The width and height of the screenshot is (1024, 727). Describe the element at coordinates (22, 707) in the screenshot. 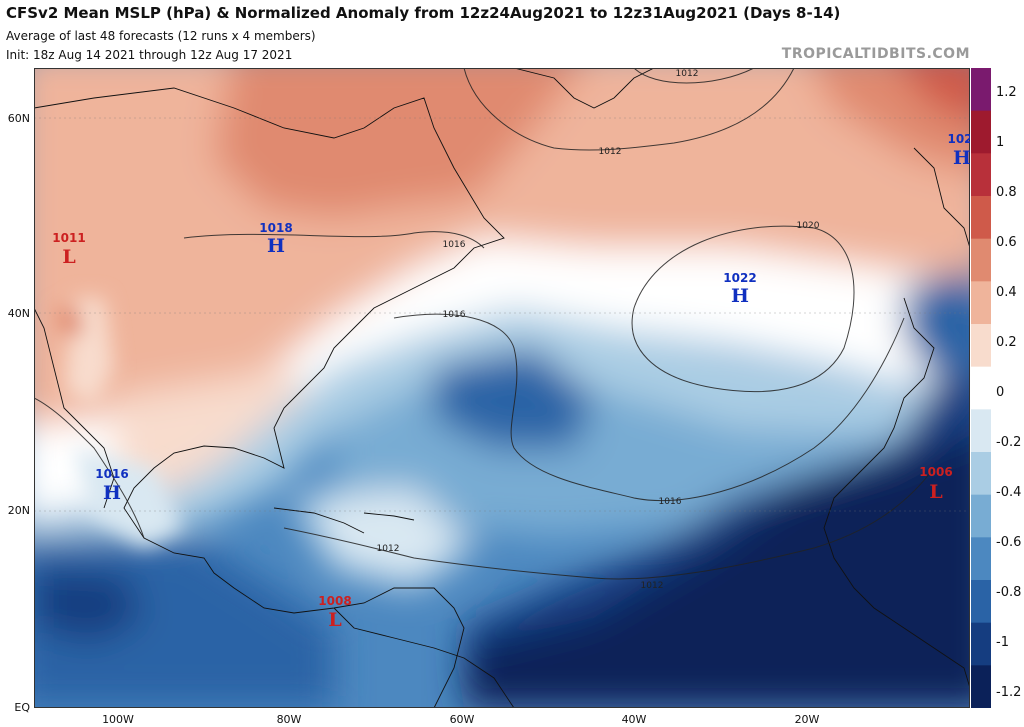

I see `lat-tick-eq: EQ` at that location.